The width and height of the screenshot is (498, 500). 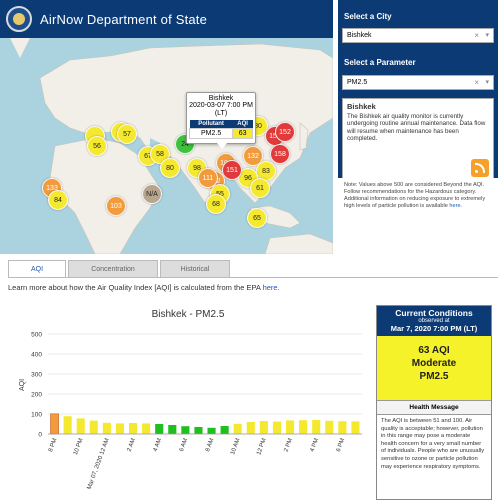 What do you see at coordinates (257, 218) in the screenshot?
I see `map-marker: 65` at bounding box center [257, 218].